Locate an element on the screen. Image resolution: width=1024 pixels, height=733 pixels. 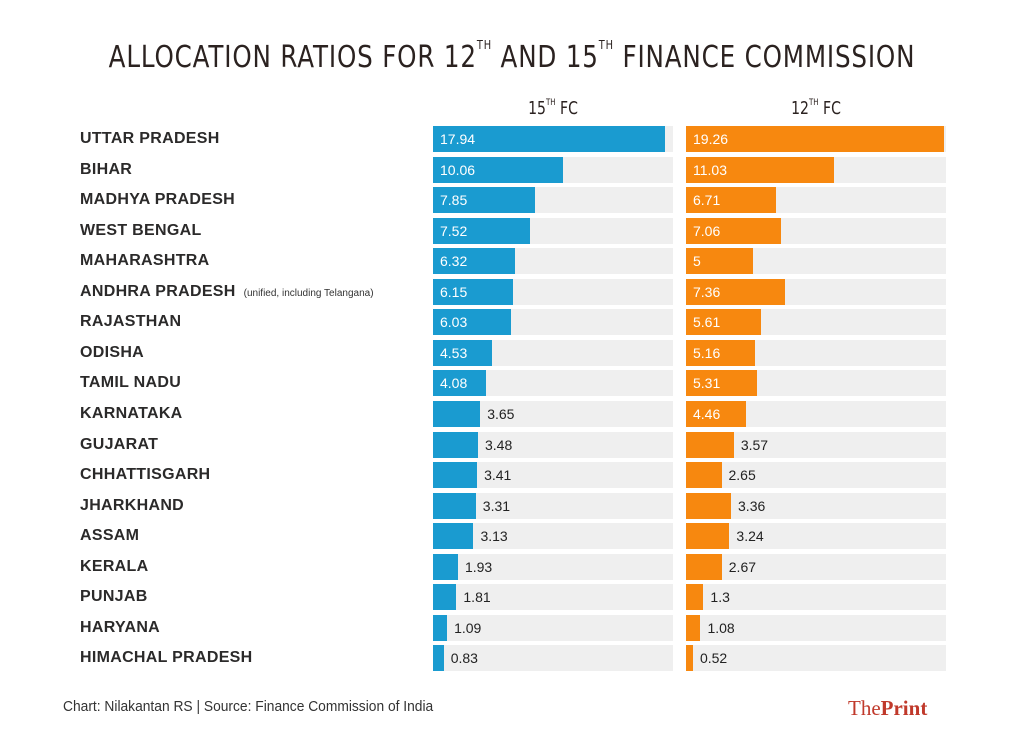
blue-bar-track: 1.09 is located at coordinates (553, 627).